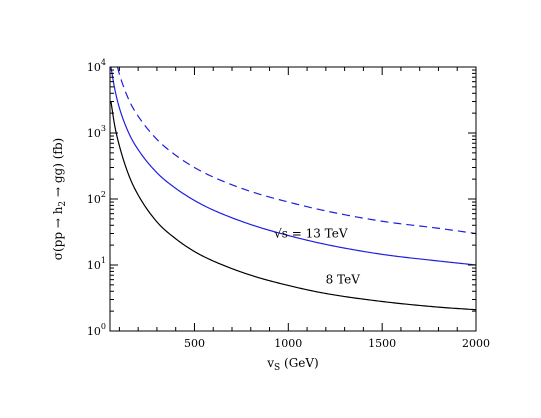  I want to click on x-tick-label: 2000, so click(476, 343).